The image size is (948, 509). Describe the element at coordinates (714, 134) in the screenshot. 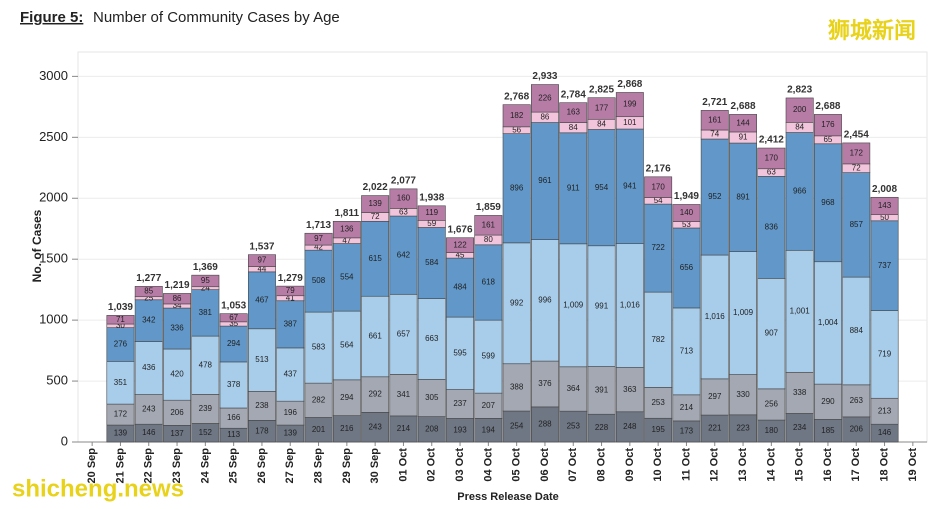

I see `segment-label: 74` at that location.